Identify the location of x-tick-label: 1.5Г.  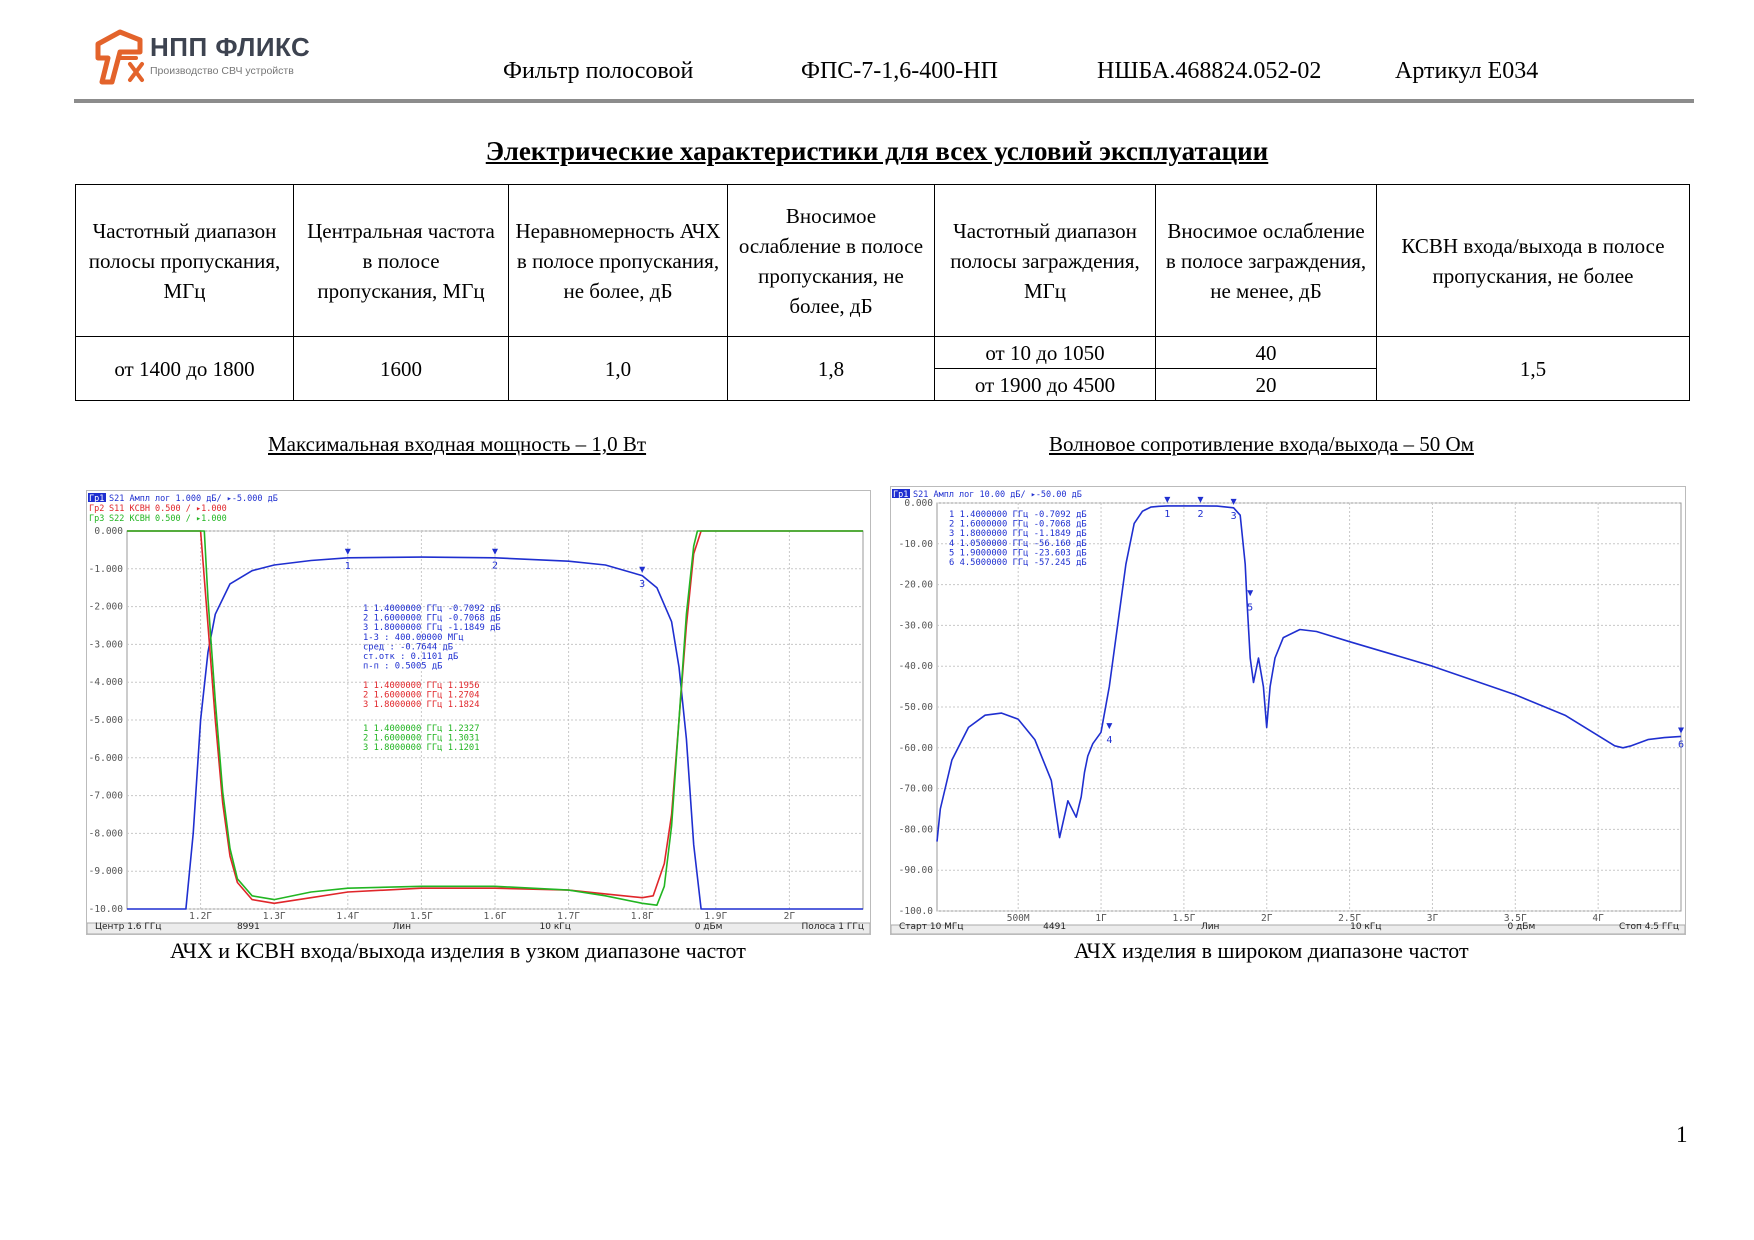
(421, 916).